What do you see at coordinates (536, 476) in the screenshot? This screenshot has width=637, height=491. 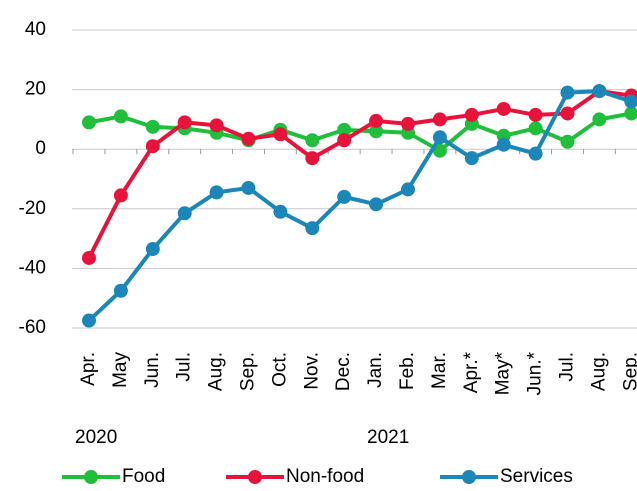 I see `legend-label: Services` at bounding box center [536, 476].